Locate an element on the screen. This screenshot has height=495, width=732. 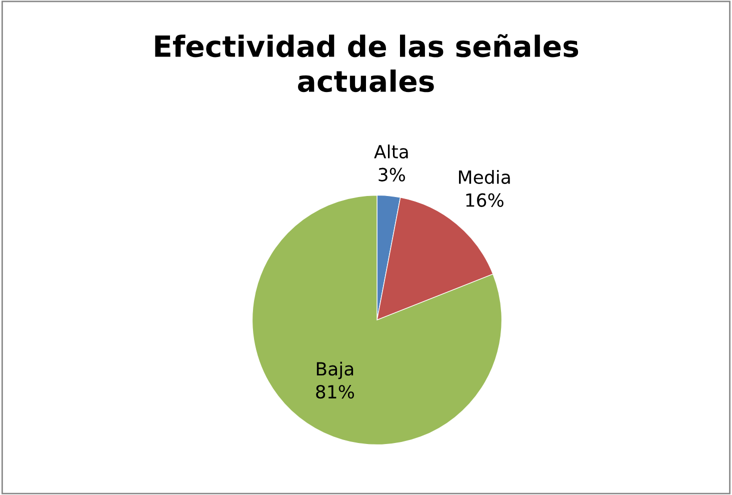
slice-label: Baja is located at coordinates (335, 371).